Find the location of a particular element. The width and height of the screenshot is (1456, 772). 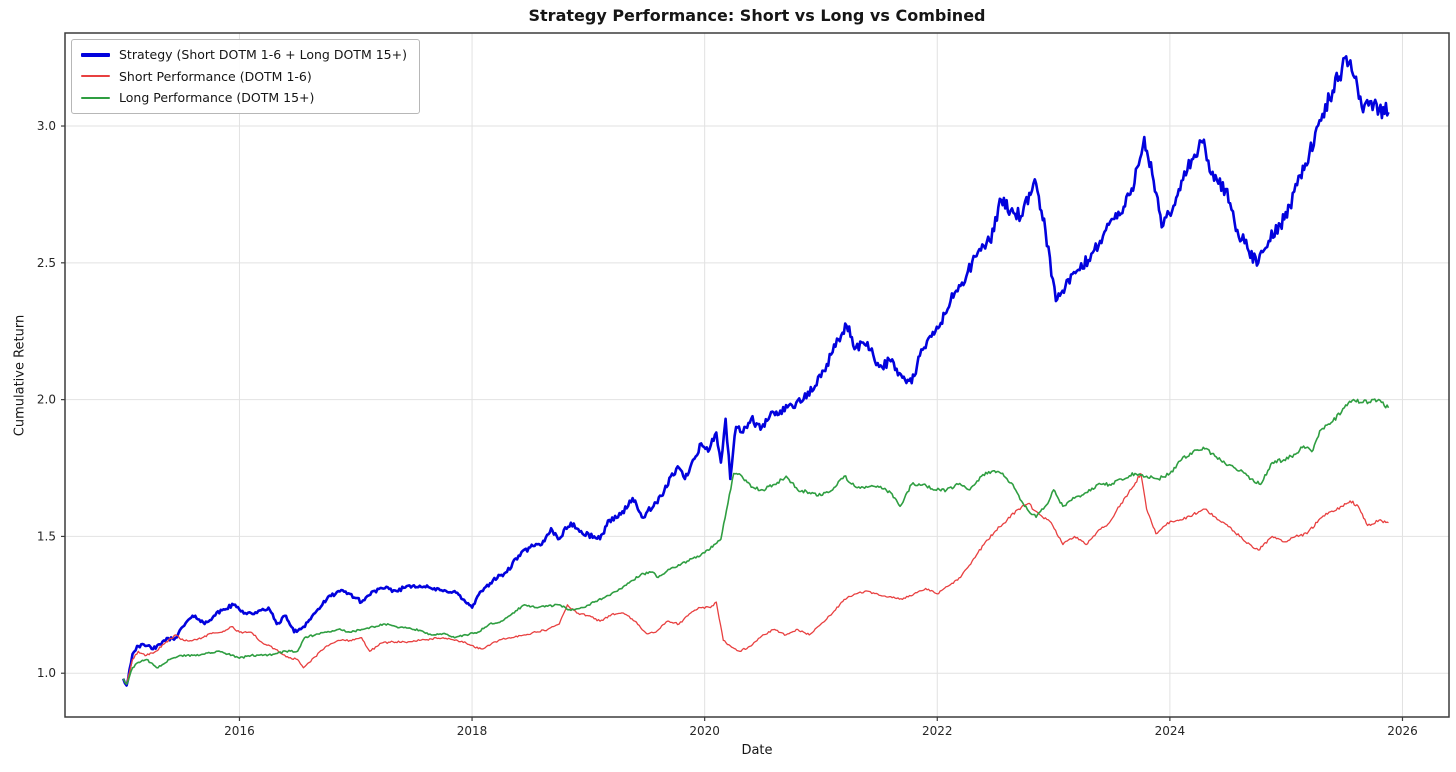

x-tick-label: 2018 is located at coordinates (472, 731).